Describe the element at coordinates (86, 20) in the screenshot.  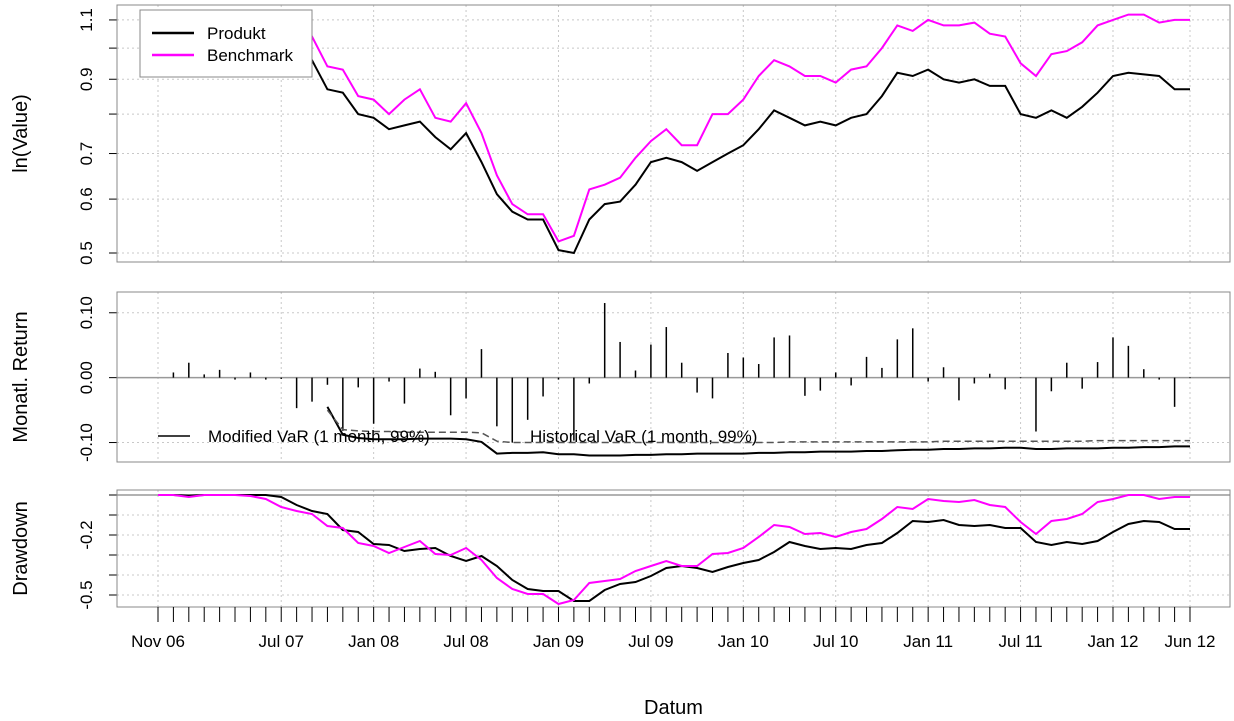
I see `y-tick-label: 1.1` at that location.